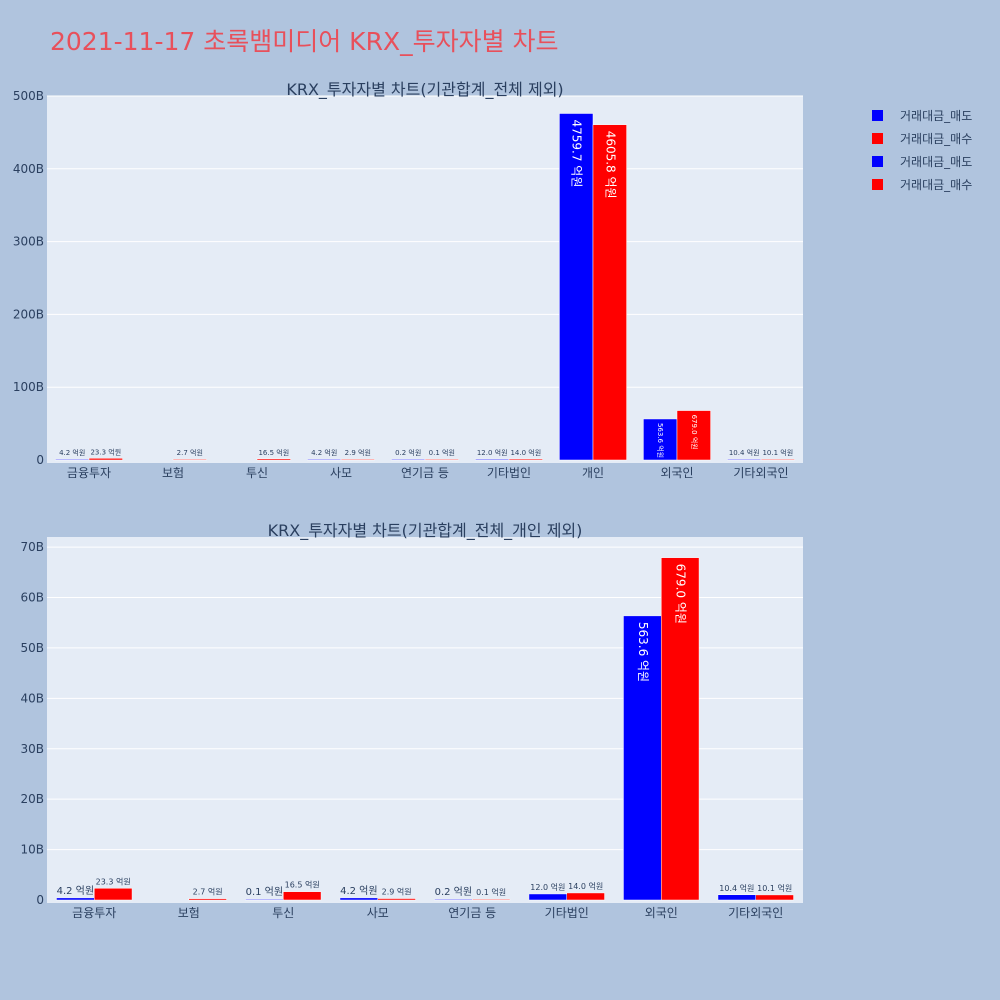  I want to click on y-tick-label: 60B, so click(32, 598).